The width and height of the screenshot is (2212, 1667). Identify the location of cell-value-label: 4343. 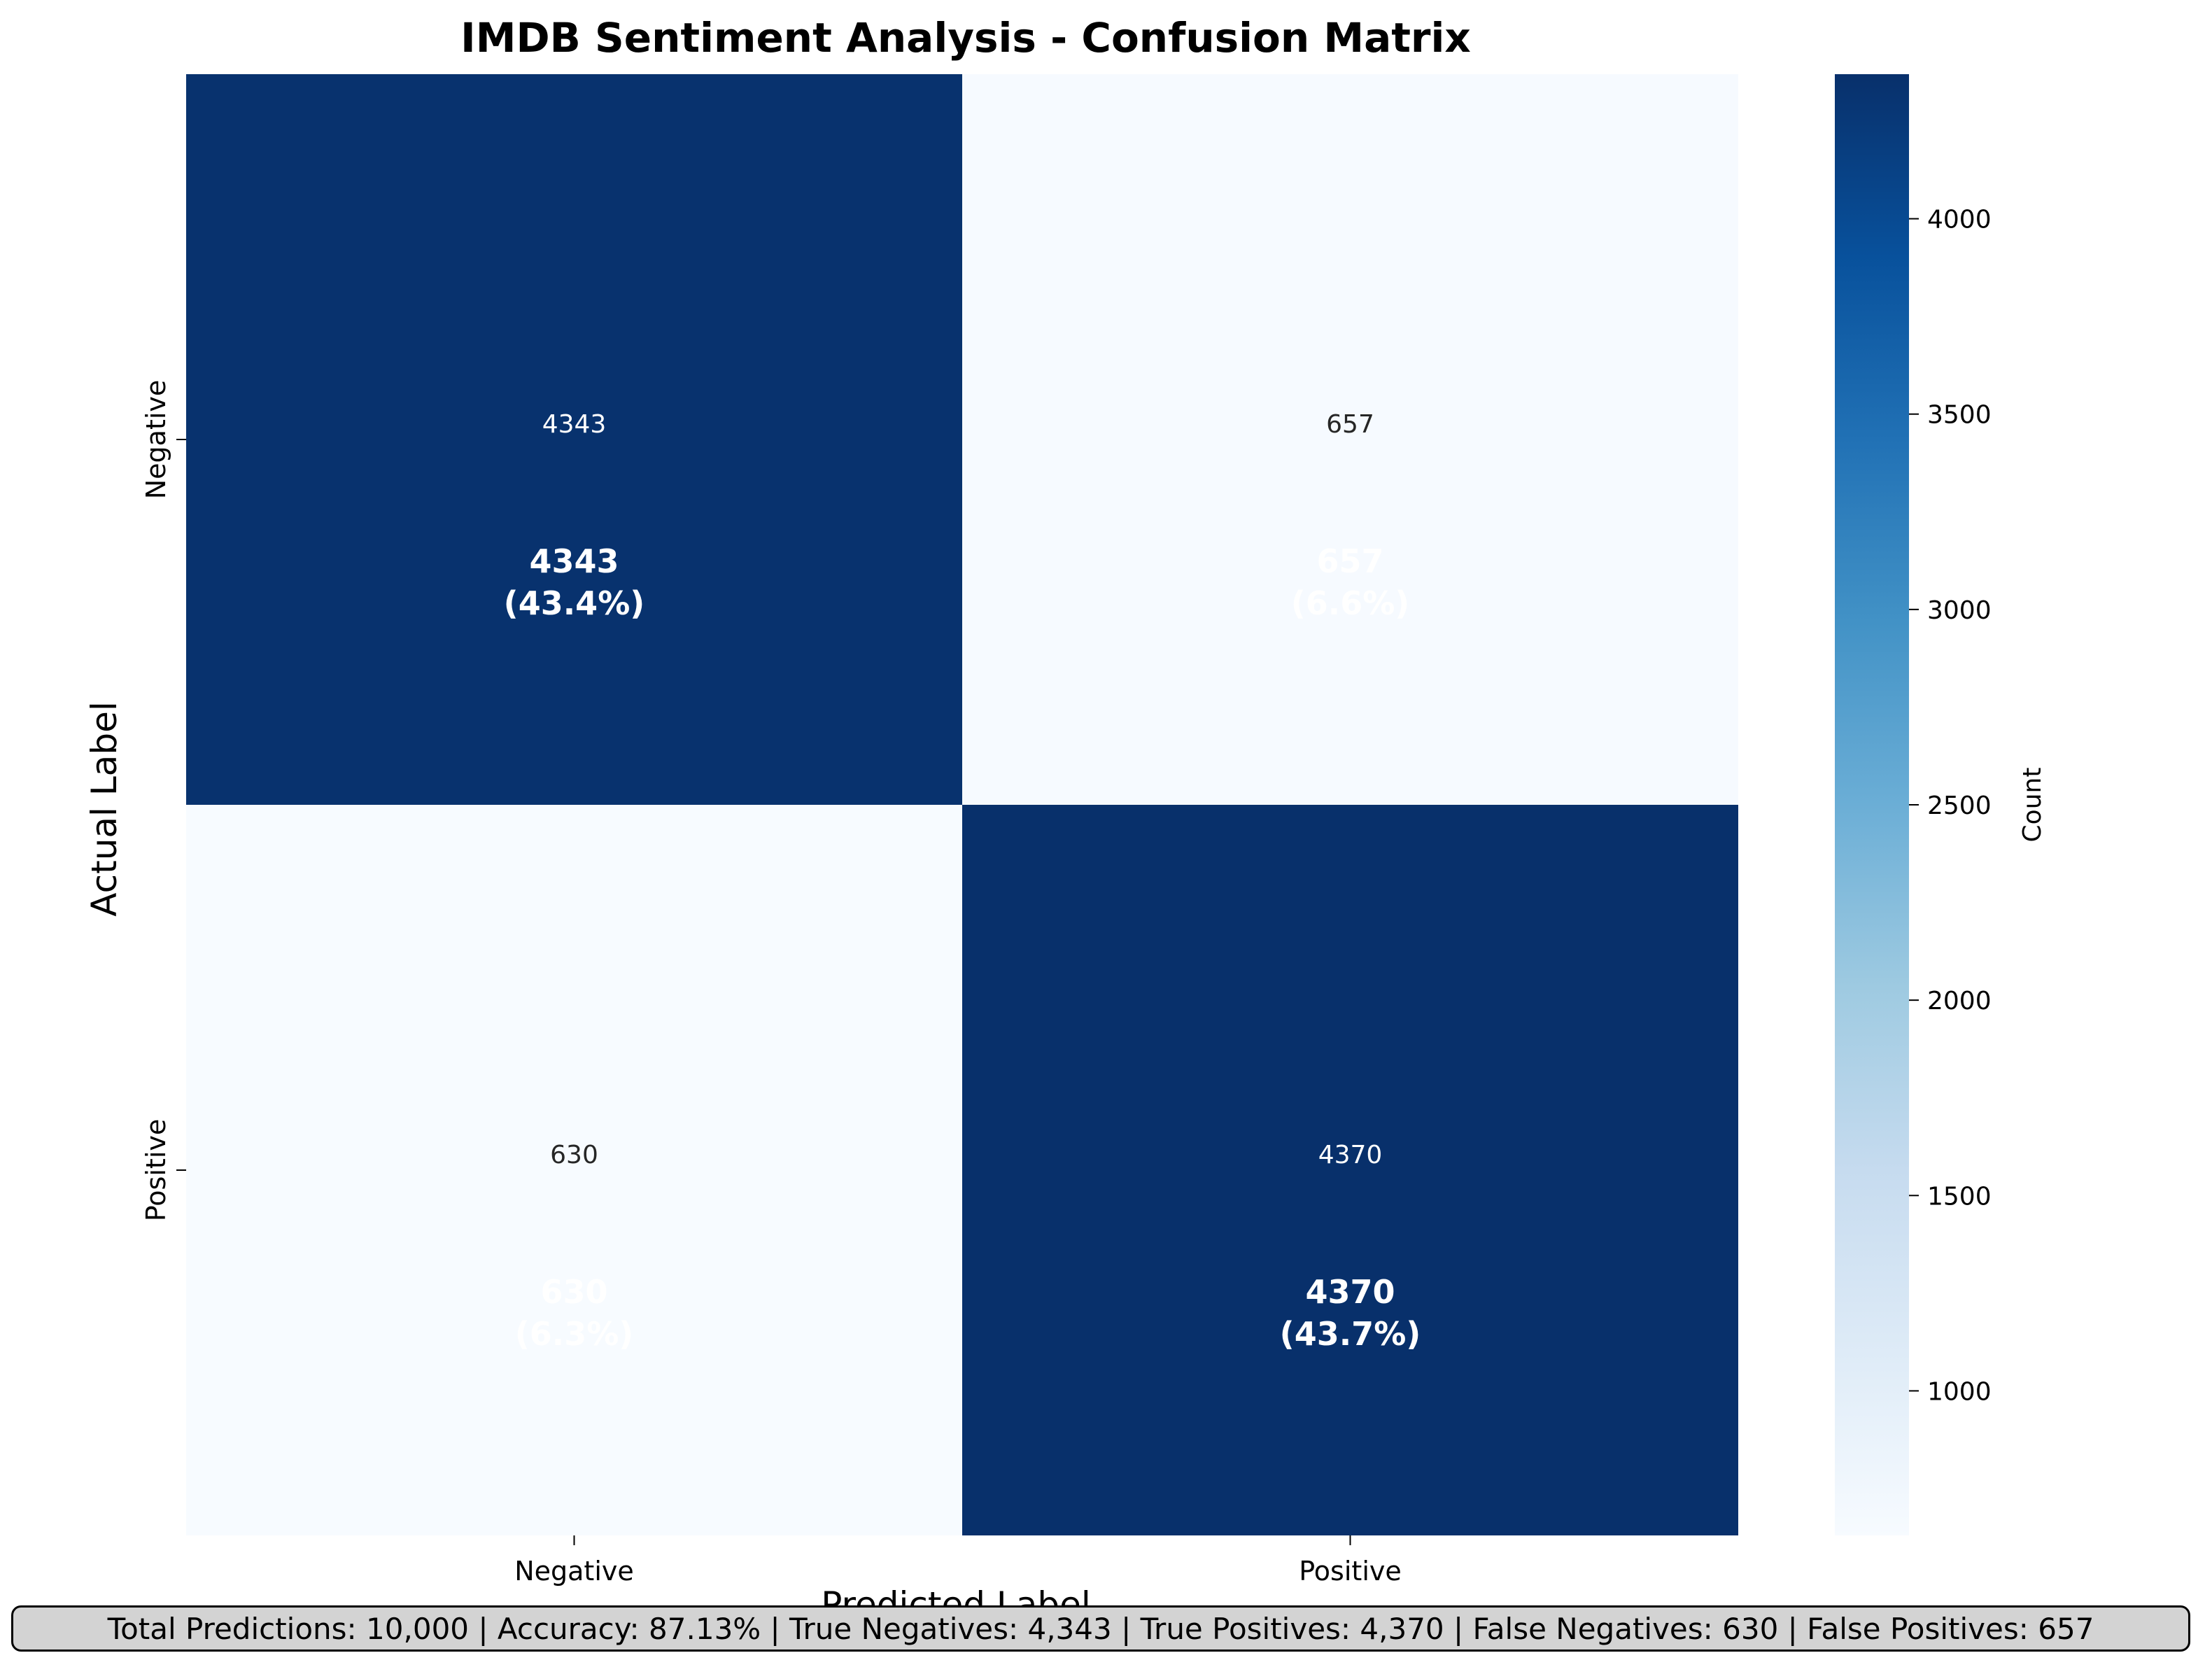
(574, 424).